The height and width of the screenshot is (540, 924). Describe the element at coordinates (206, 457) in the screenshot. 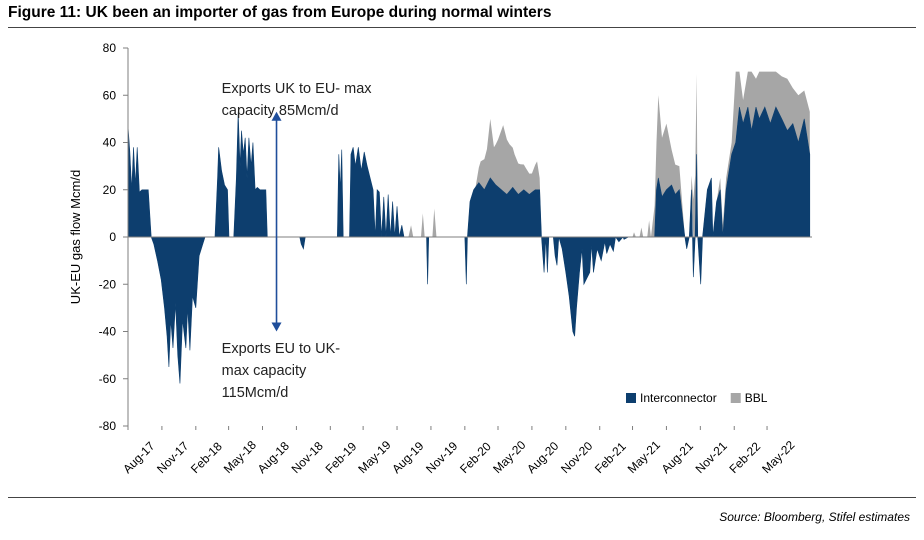

I see `x-tick-label: Feb-18` at that location.